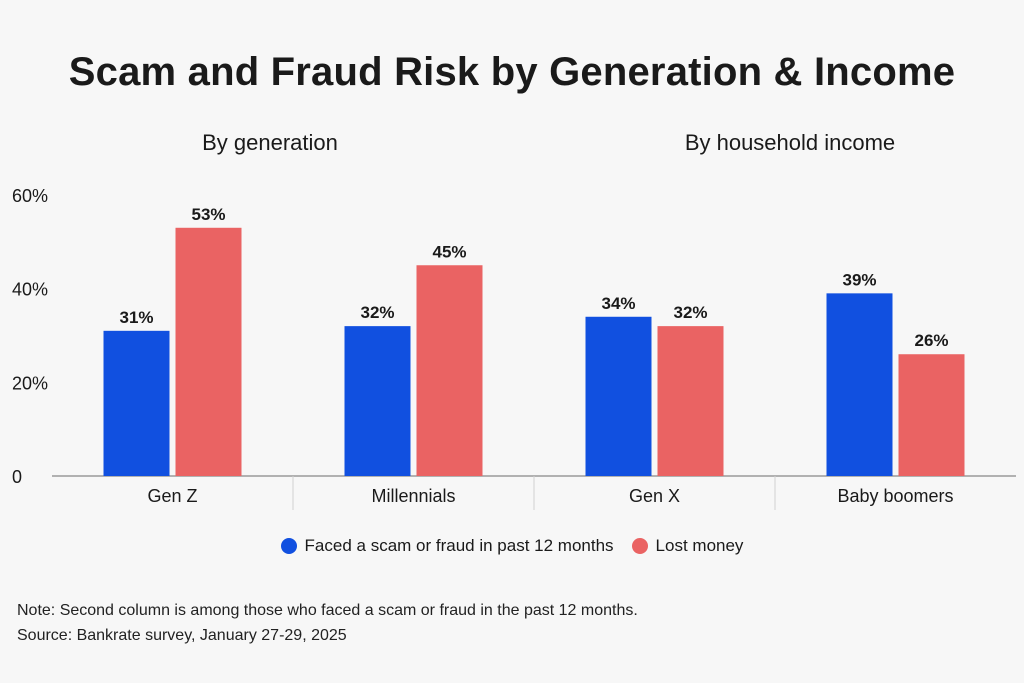 The image size is (1024, 683). I want to click on x-tick-label: Baby boomers, so click(895, 496).